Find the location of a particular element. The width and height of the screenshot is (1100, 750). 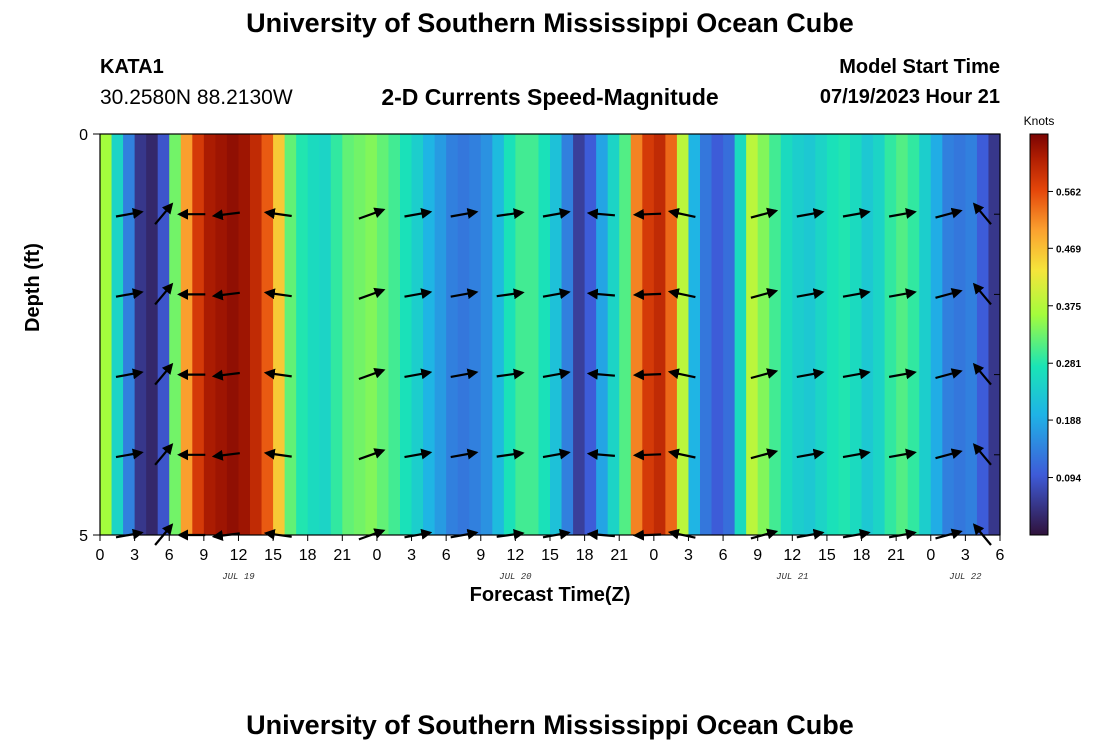

colorbar-tick-label: 0.188 is located at coordinates (1068, 421).